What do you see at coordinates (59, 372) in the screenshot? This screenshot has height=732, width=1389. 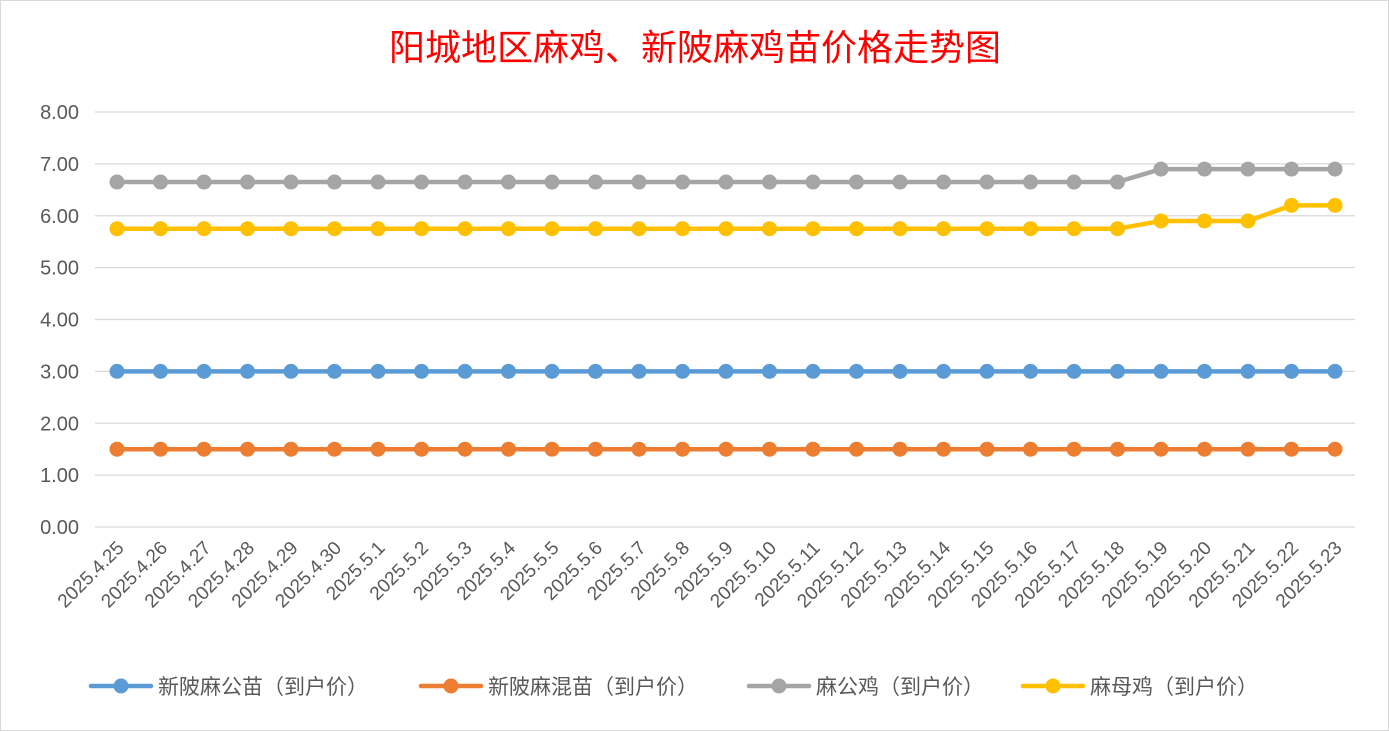 I see `y-tick-label: 3.00` at bounding box center [59, 372].